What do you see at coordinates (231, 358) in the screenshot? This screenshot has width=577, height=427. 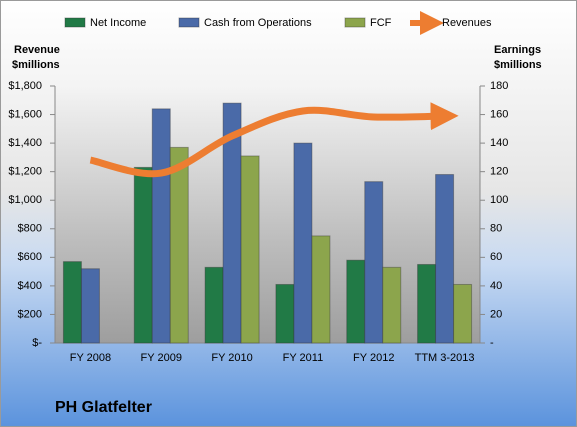 I see `x-tick-label: FY 2010` at bounding box center [231, 358].